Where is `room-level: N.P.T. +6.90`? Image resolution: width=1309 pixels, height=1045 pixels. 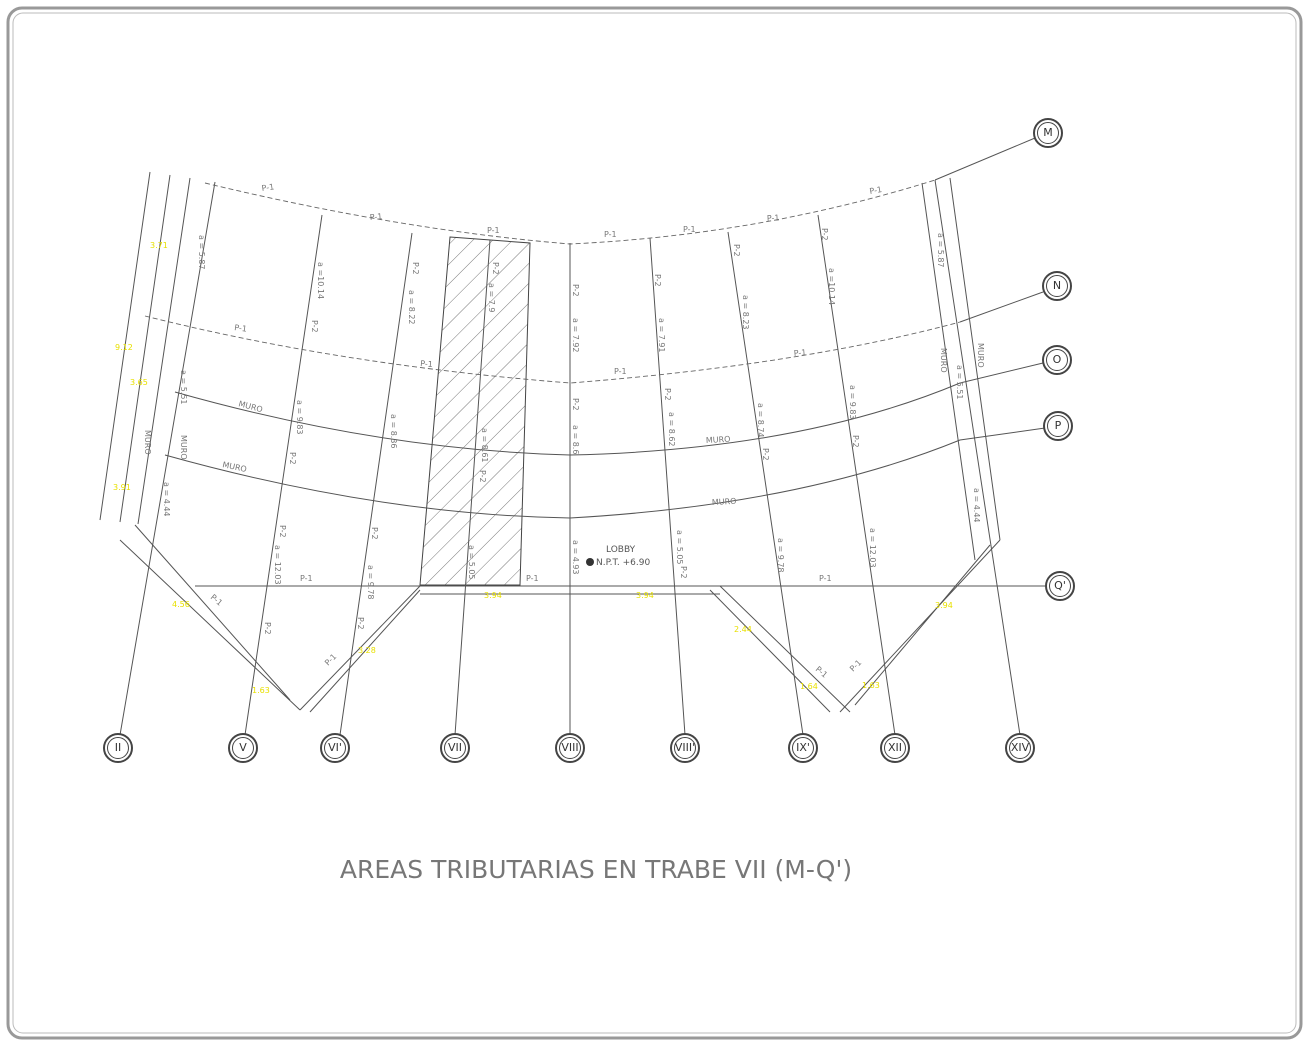 room-level: N.P.T. +6.90 is located at coordinates (623, 563).